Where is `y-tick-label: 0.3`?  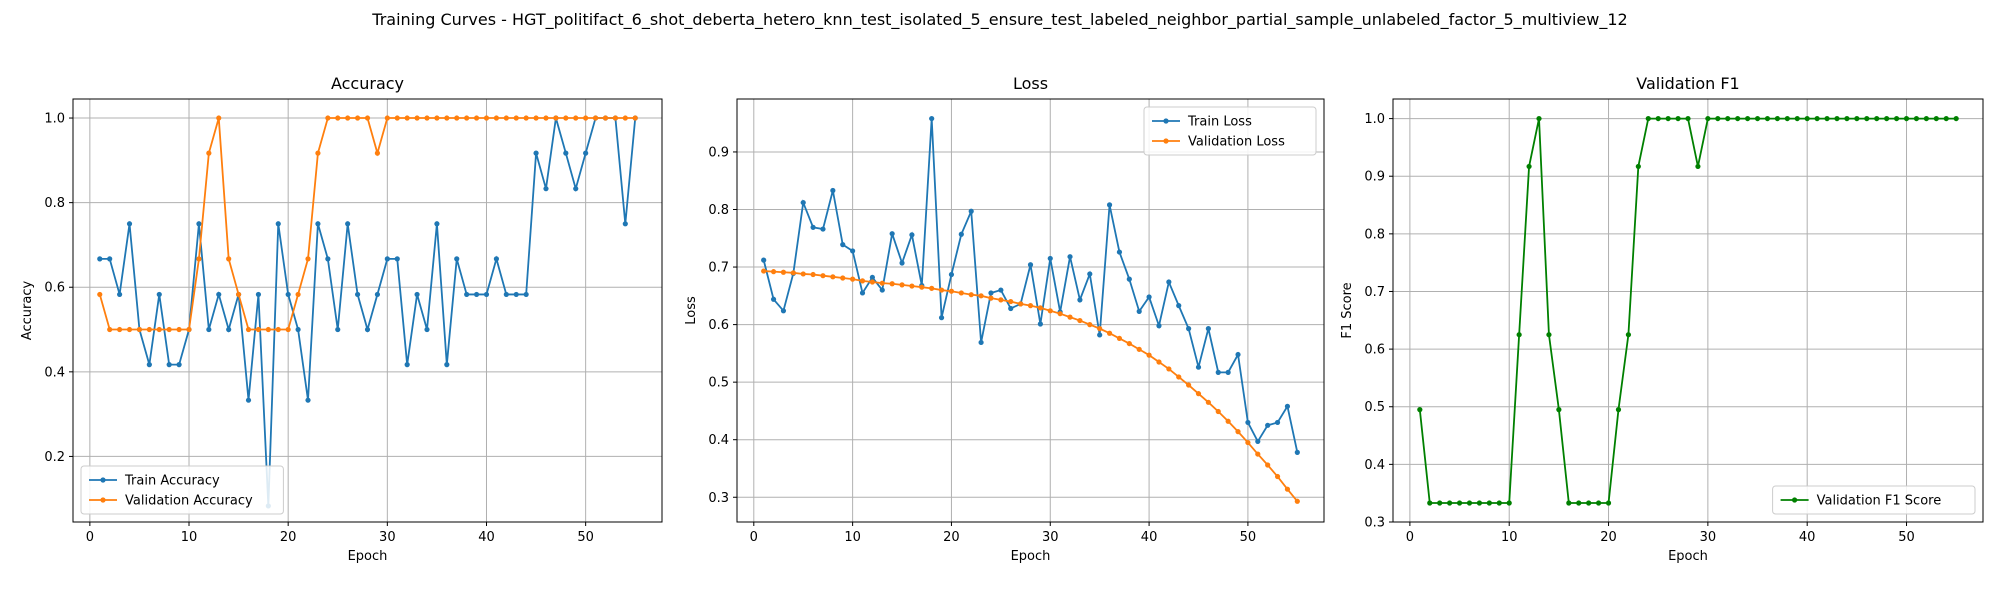
y-tick-label: 0.3 is located at coordinates (1374, 523).